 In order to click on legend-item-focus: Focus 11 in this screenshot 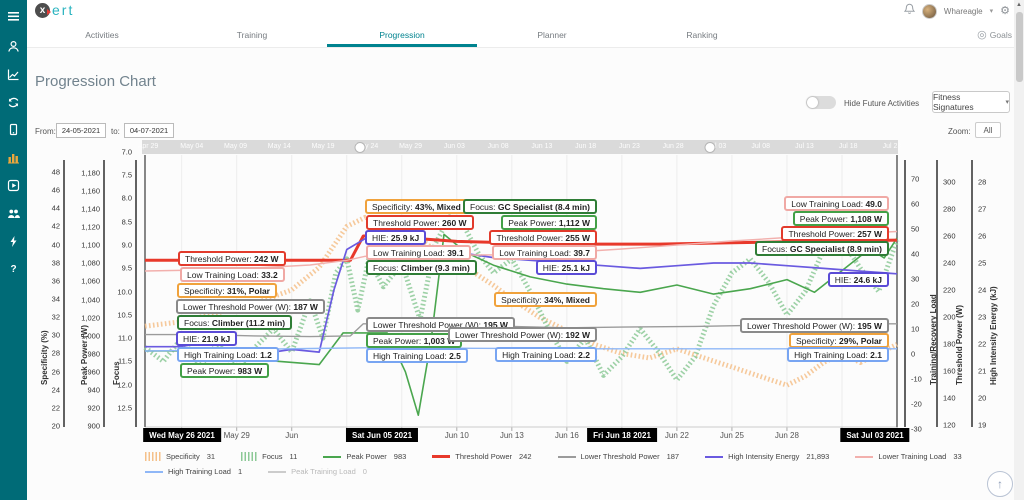, I will do `click(269, 456)`.